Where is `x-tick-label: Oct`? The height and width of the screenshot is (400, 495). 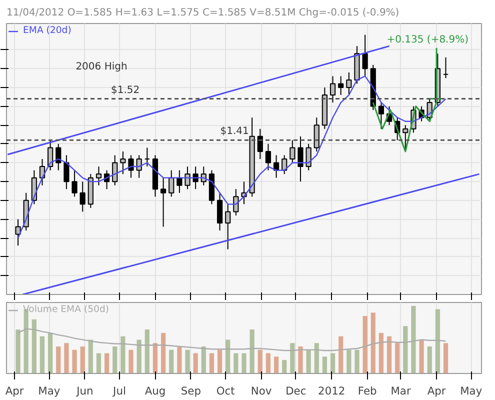 x-tick-label: Oct is located at coordinates (225, 391).